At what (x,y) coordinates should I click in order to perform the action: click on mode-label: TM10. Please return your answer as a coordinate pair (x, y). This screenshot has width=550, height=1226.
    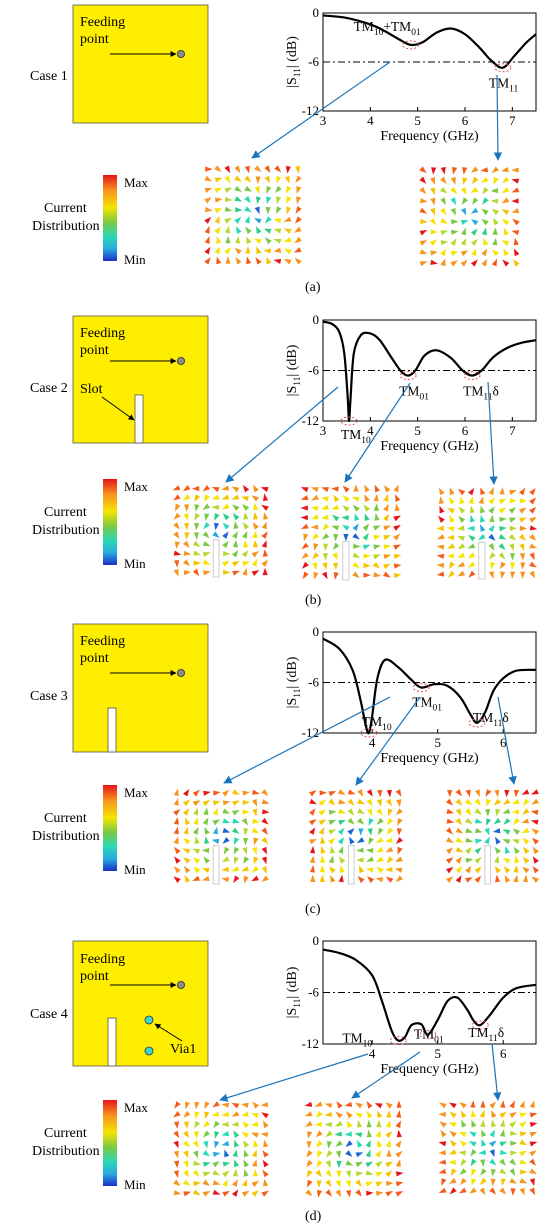
    Looking at the image, I should click on (377, 723).